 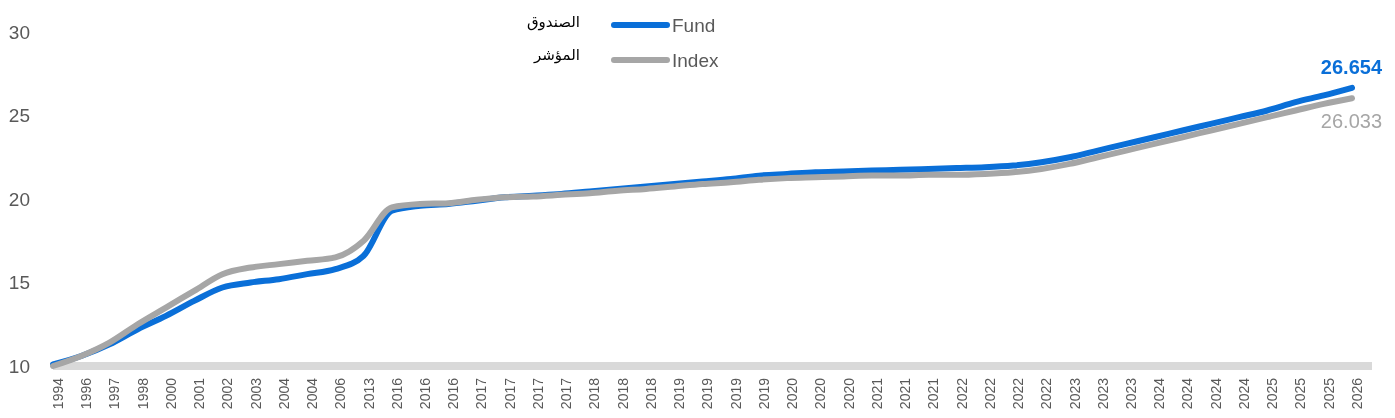 I want to click on data-label: 26.033, so click(x=1351, y=121).